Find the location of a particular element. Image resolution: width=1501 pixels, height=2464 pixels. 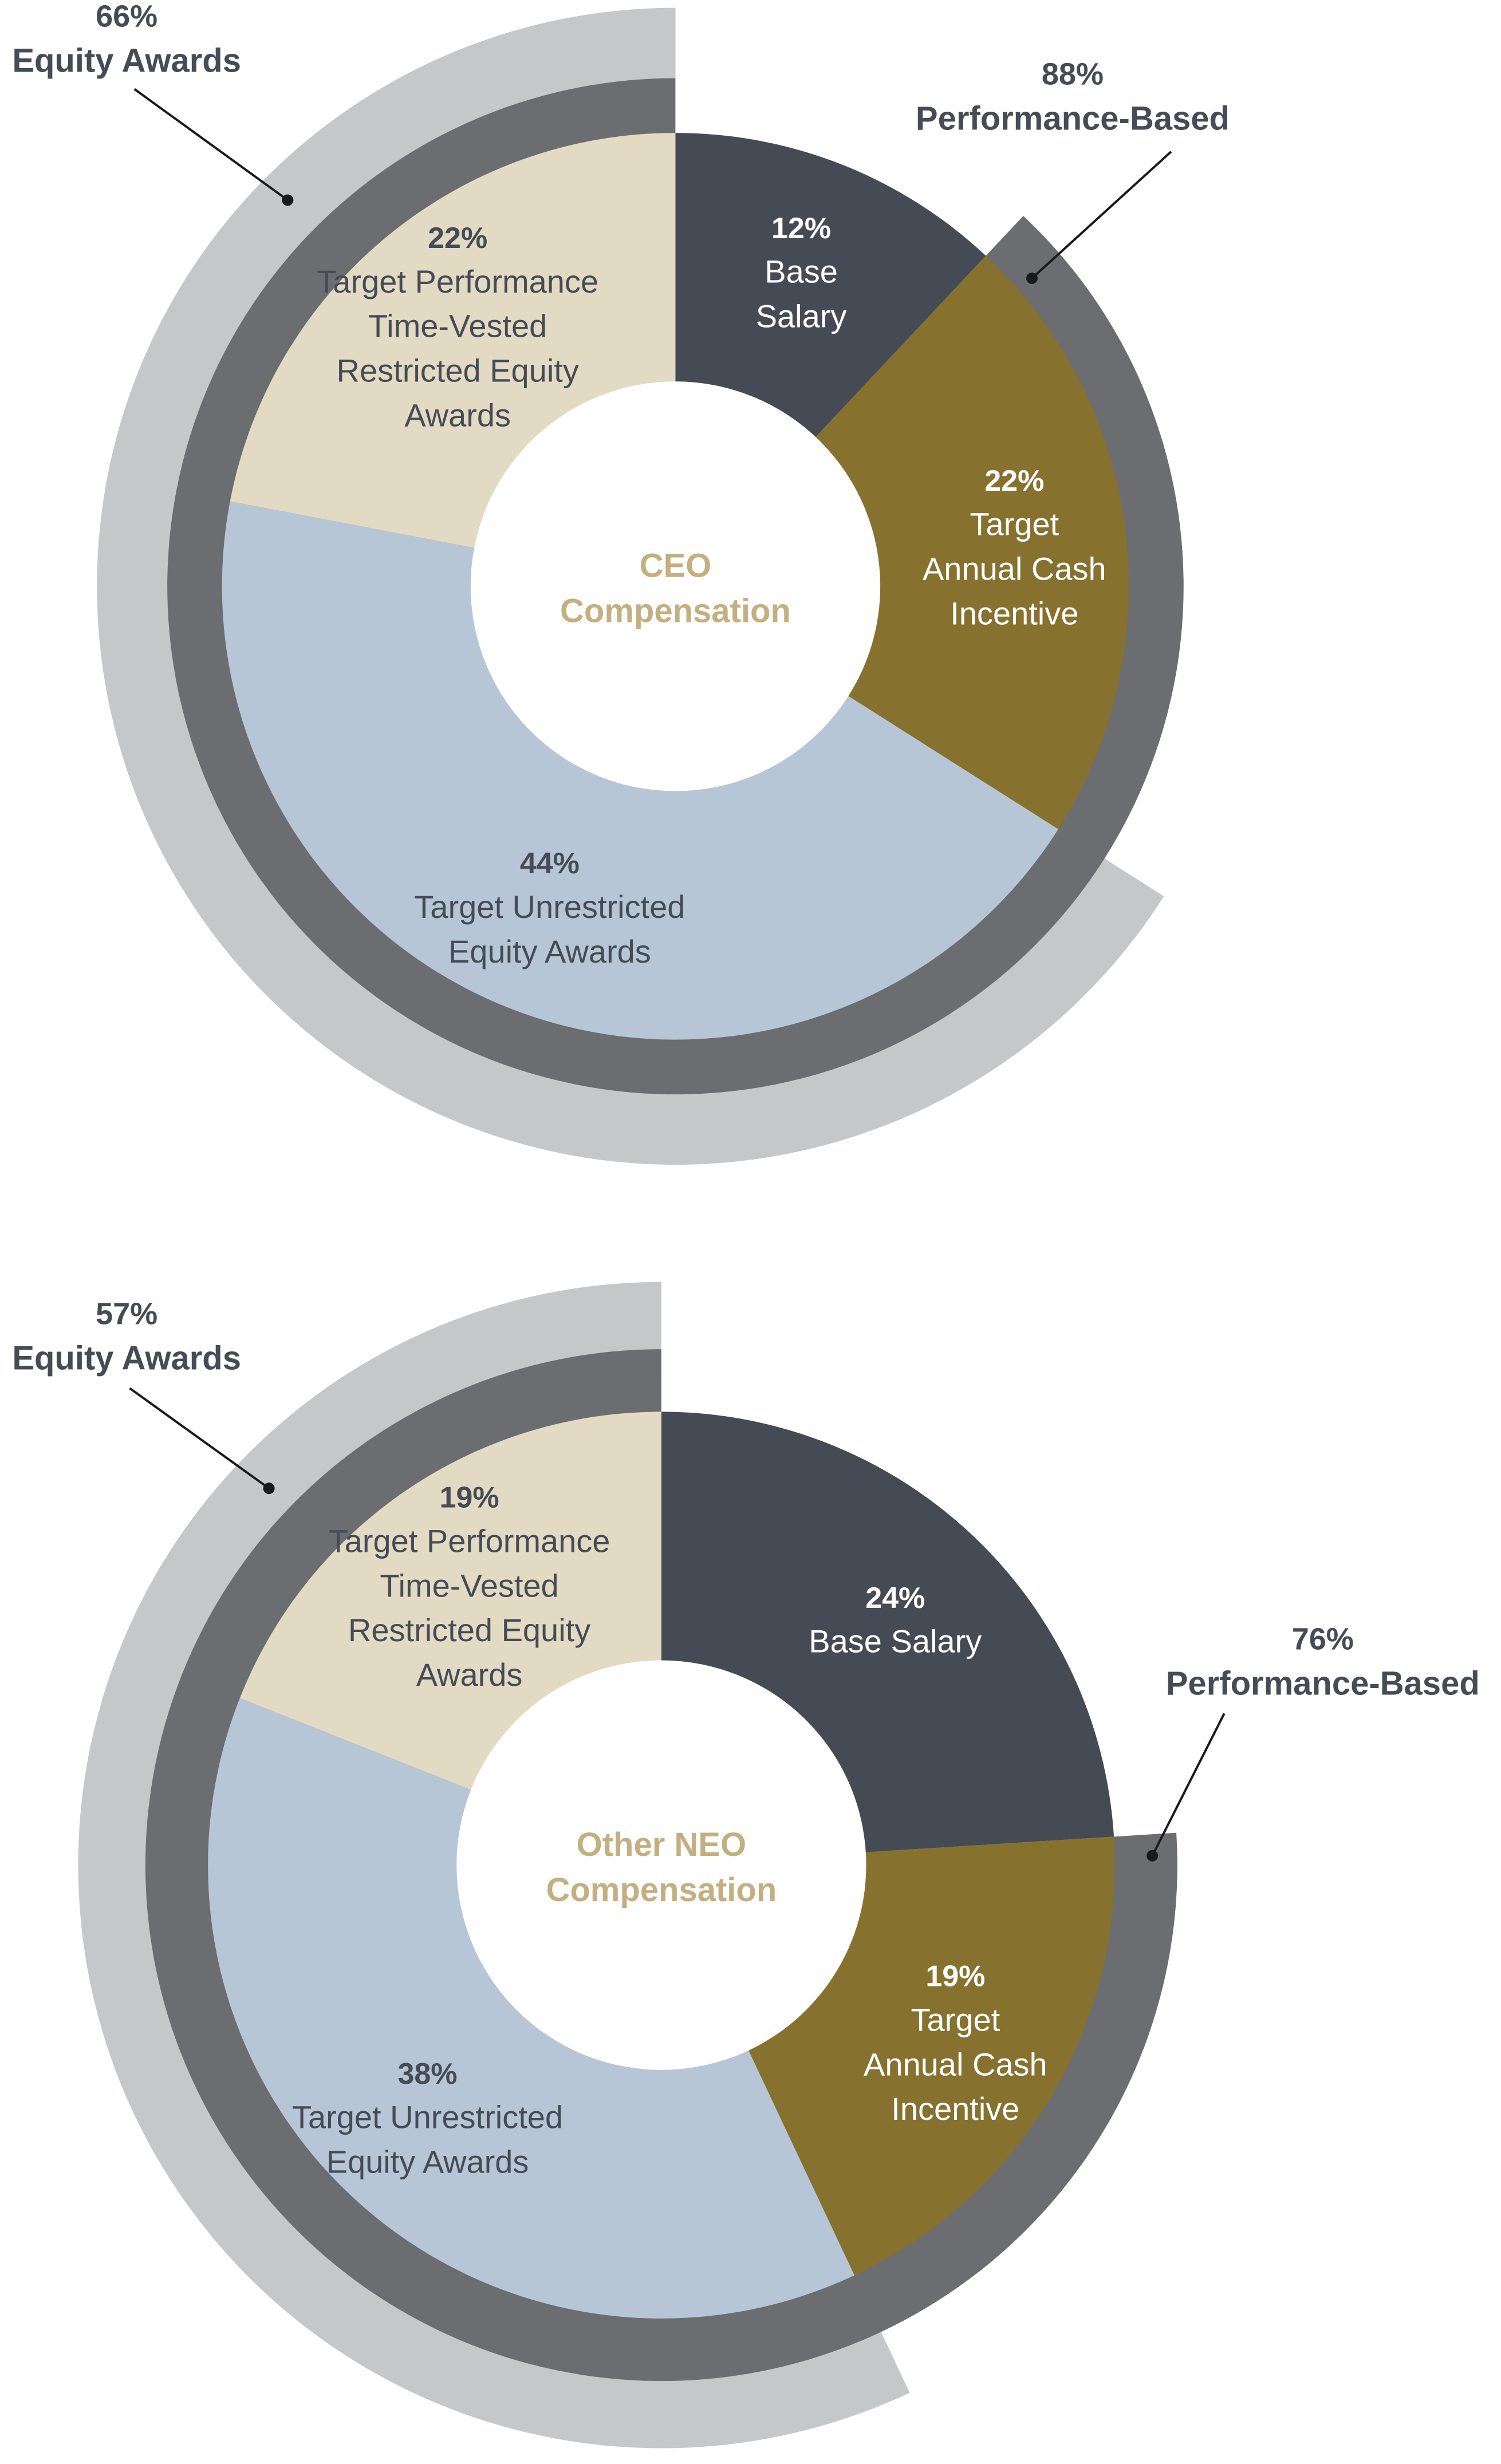

slice-label-1: 12% Base Salary is located at coordinates (801, 273).